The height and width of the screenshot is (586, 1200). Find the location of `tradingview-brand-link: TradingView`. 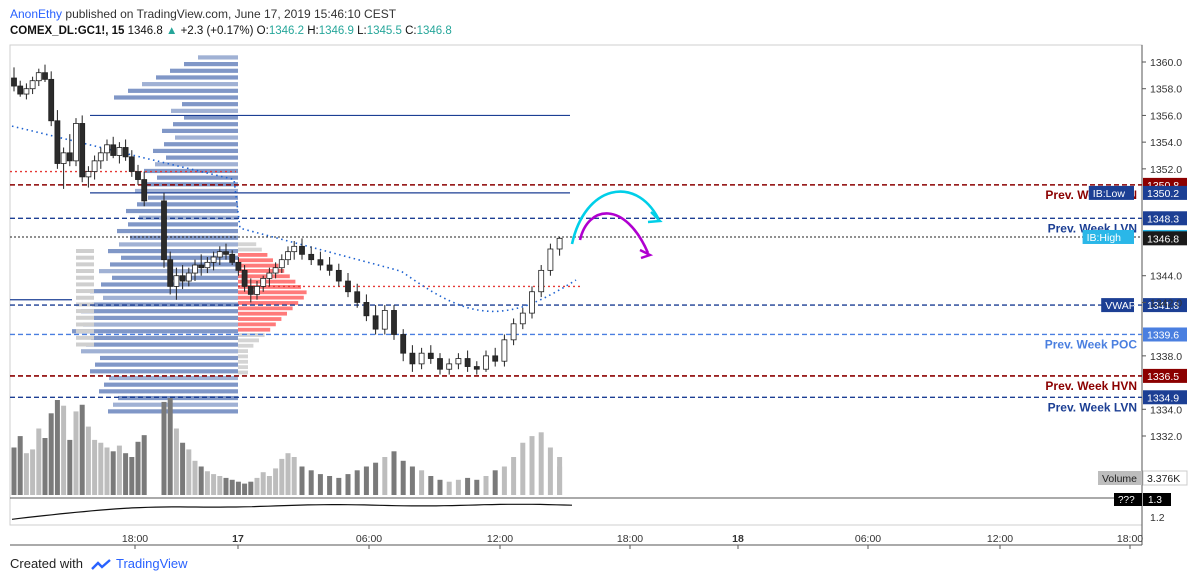

tradingview-brand-link: TradingView is located at coordinates (152, 563).